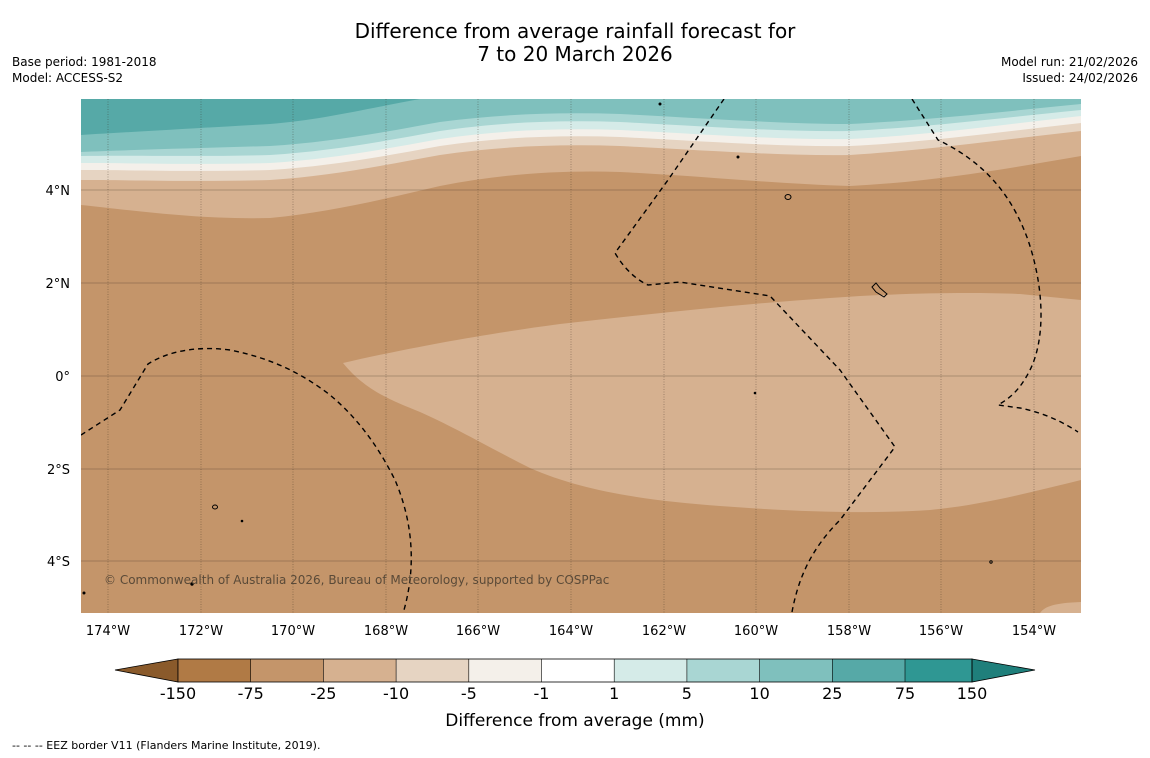  Describe the element at coordinates (575, 54) in the screenshot. I see `title-line-2: 7 to 20 March 2026` at that location.